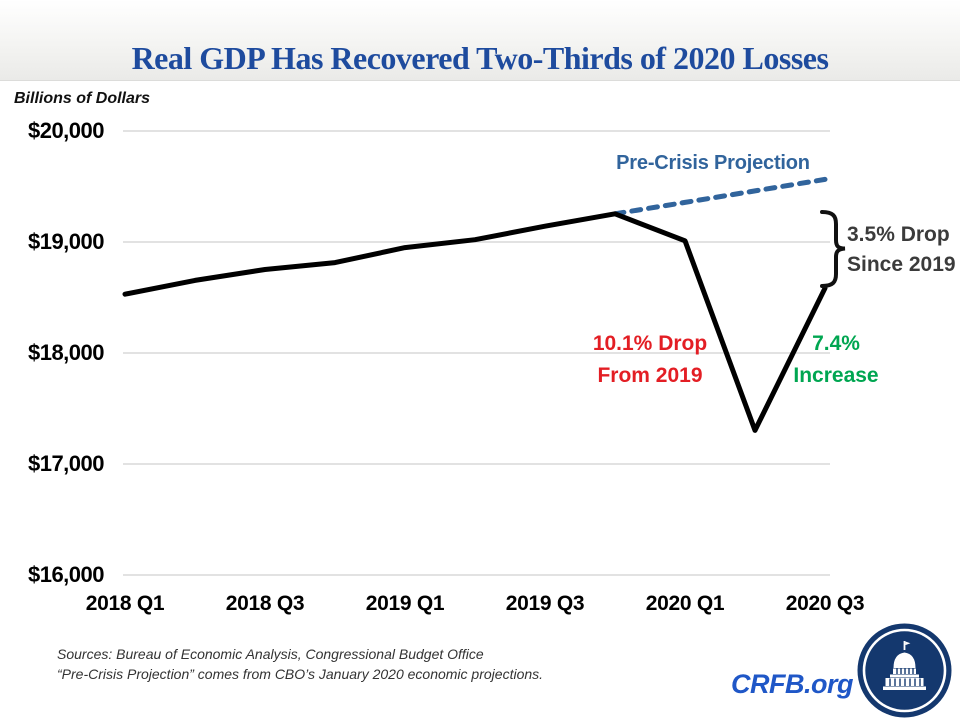  What do you see at coordinates (66, 352) in the screenshot?
I see `y-tick-label: $18,000` at bounding box center [66, 352].